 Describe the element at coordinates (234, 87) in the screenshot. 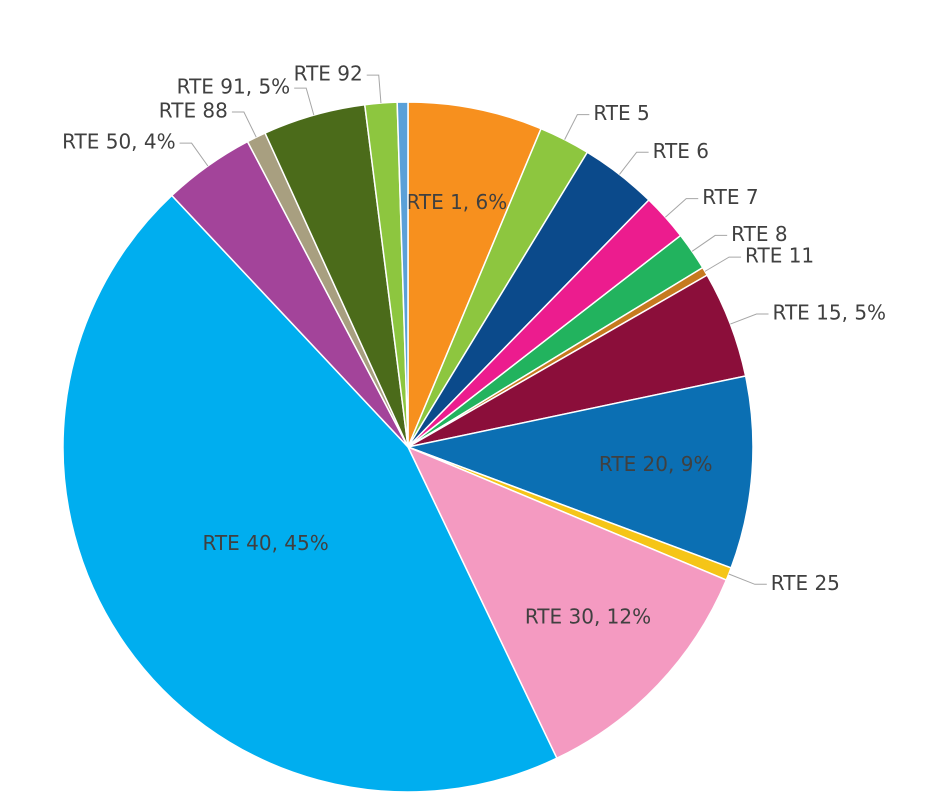

I see `data-label: RTE 91, 5%` at that location.